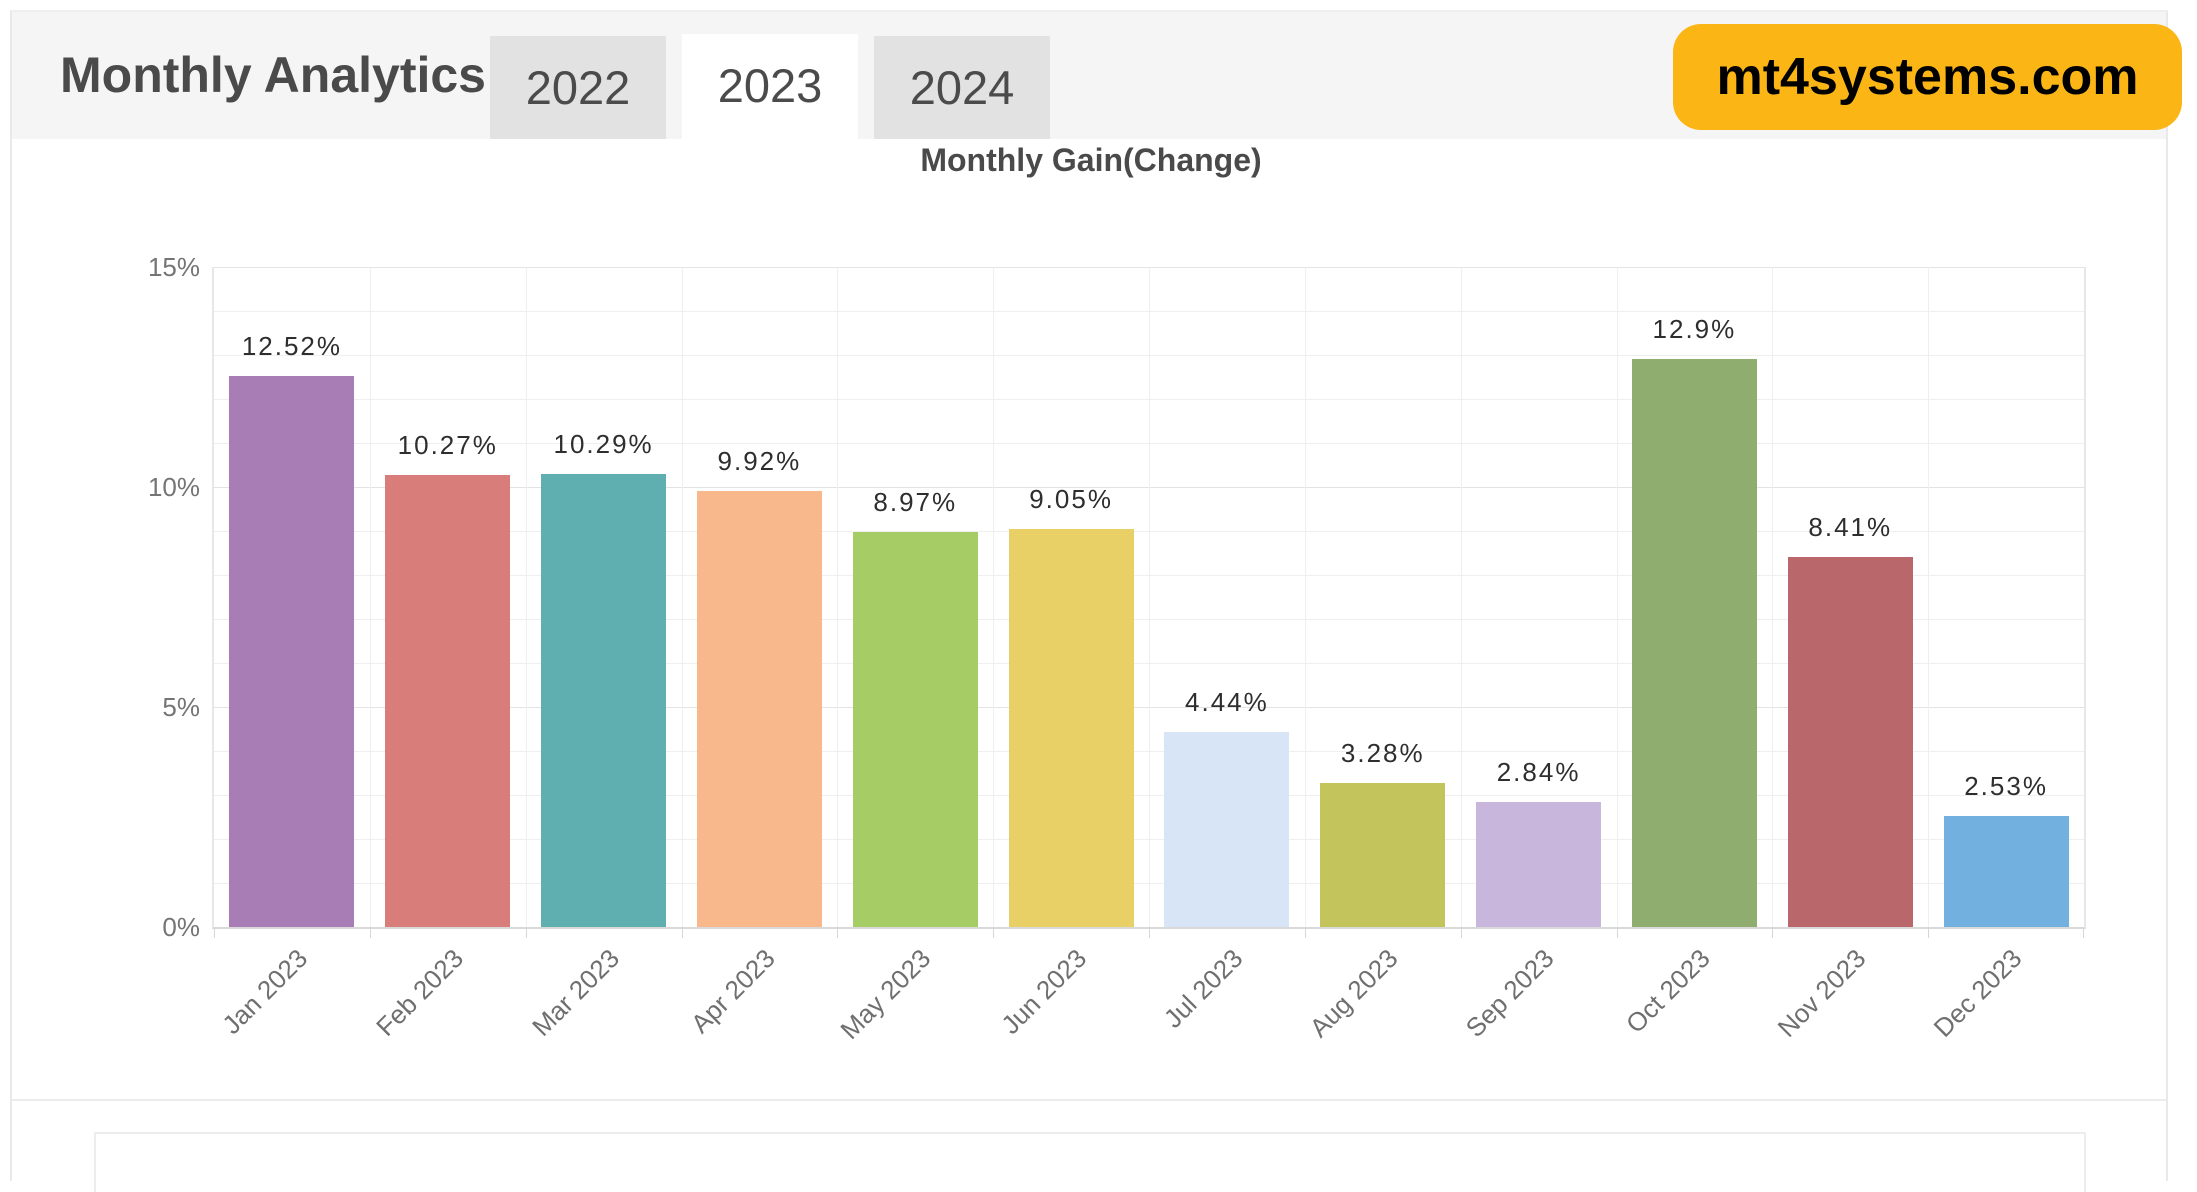 The width and height of the screenshot is (2197, 1192). I want to click on bar-value-label: 10.29%, so click(603, 444).